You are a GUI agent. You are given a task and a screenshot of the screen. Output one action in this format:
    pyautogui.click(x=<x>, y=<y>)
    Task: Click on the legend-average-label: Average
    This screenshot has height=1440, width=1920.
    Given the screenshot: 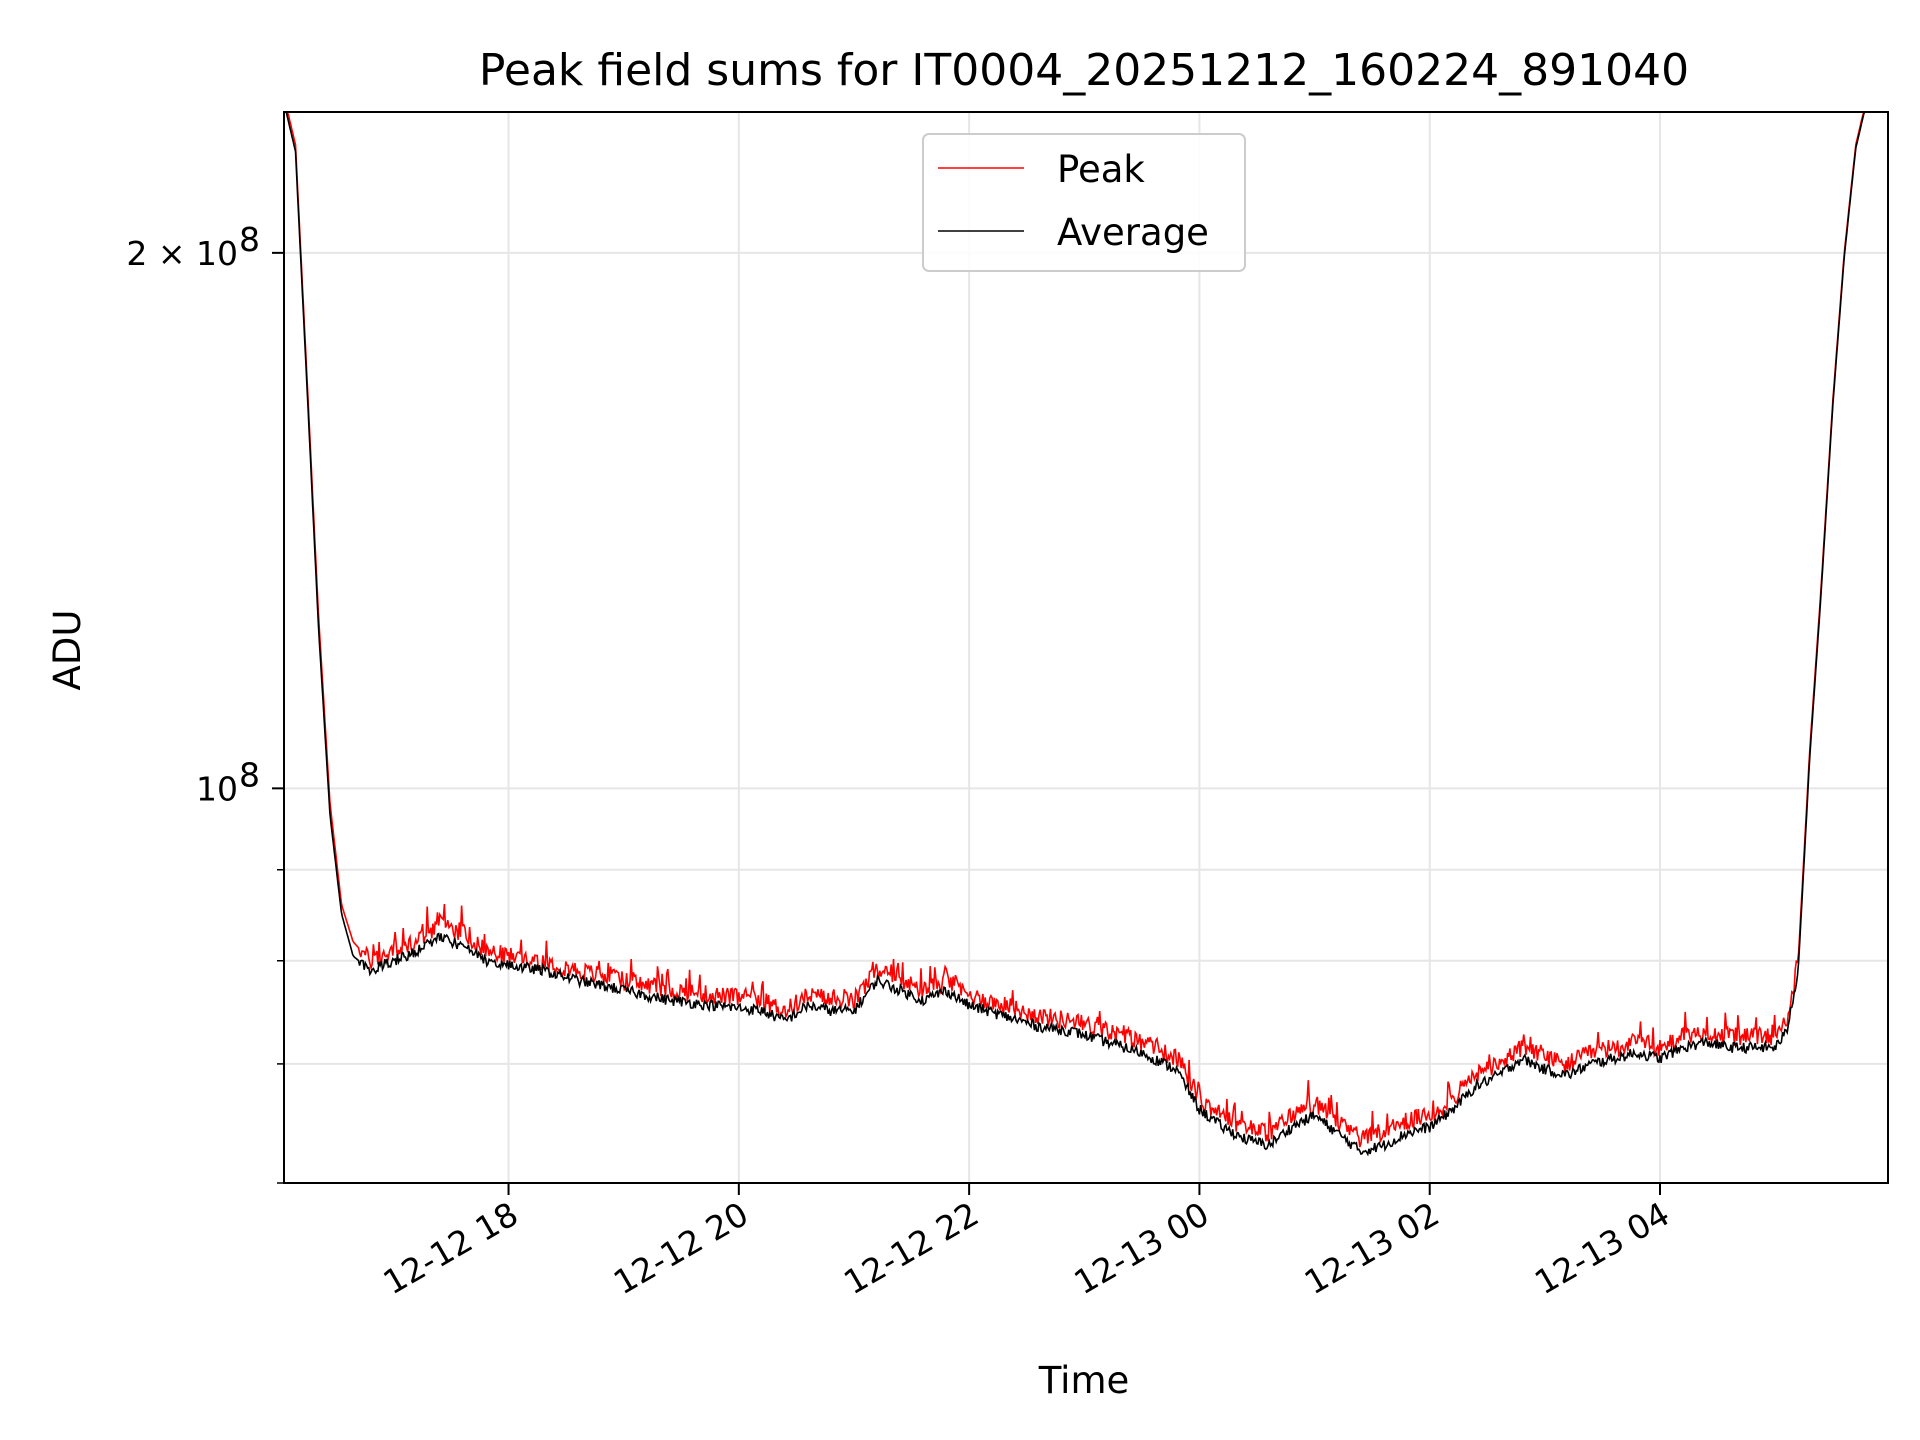 What is the action you would take?
    pyautogui.click(x=1133, y=232)
    